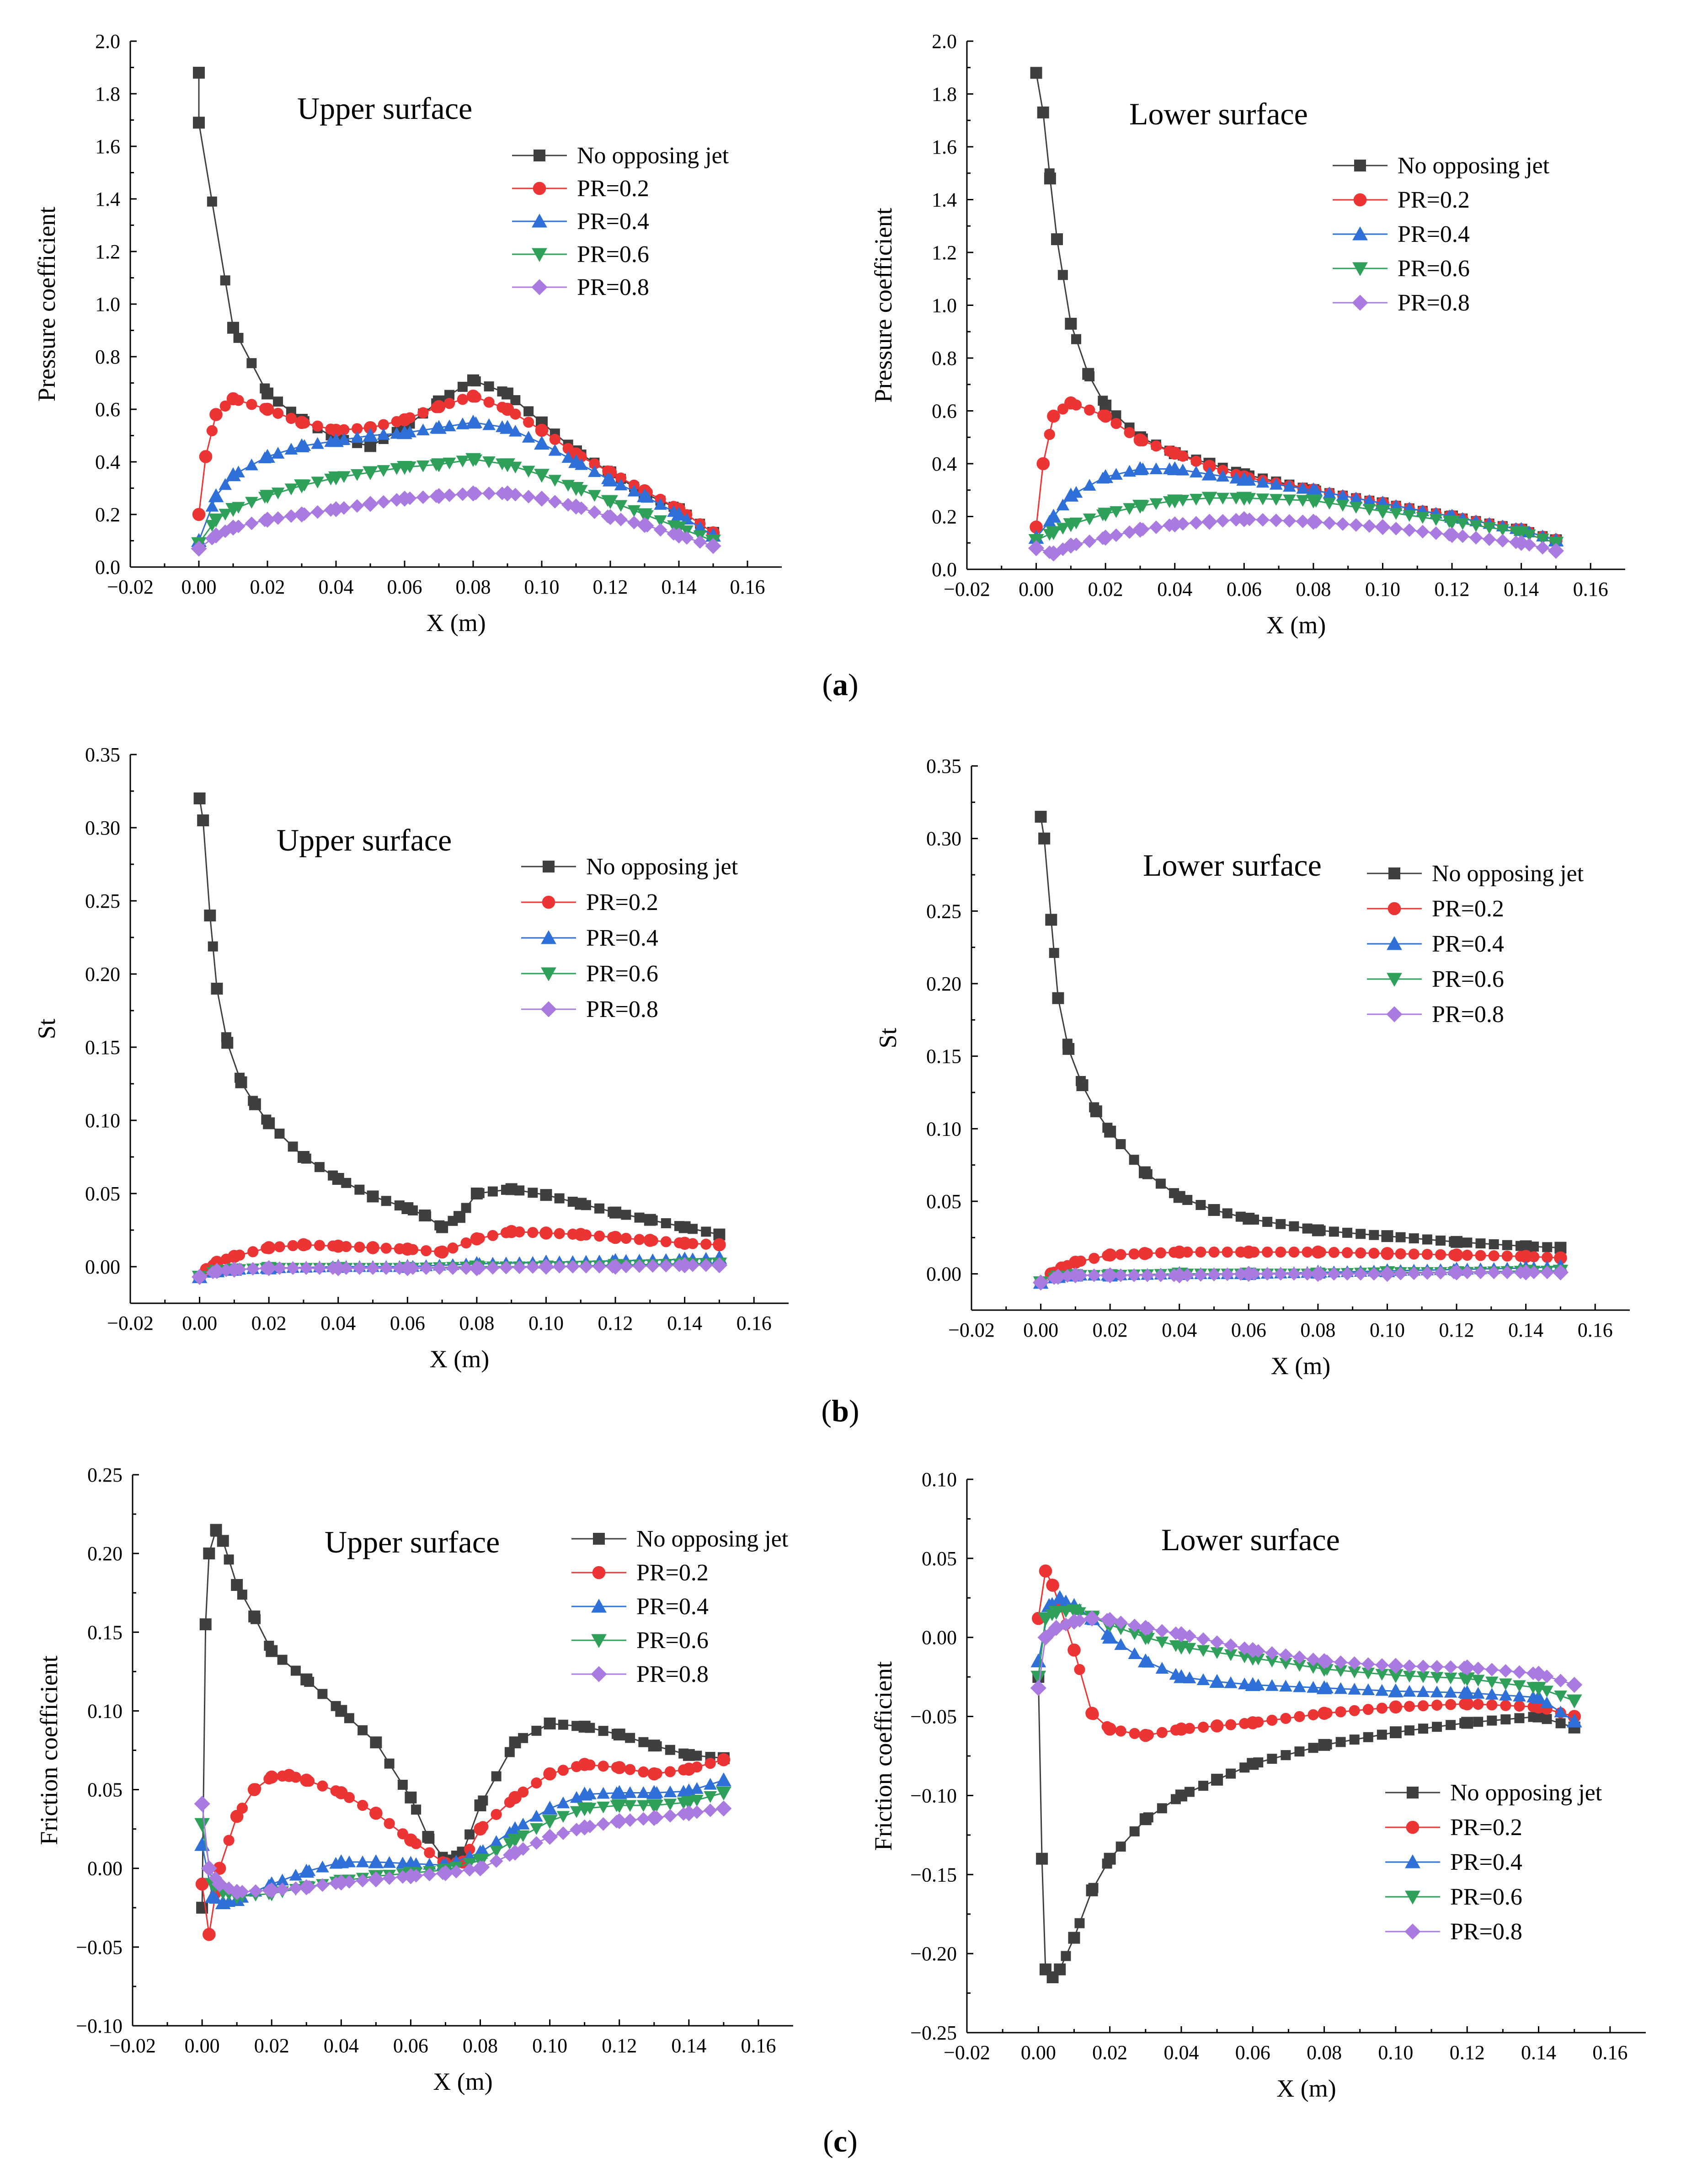 The height and width of the screenshot is (2184, 1681). What do you see at coordinates (1317, 1330) in the screenshot?
I see `chart-b-lower-x-tick-label: 0.08` at bounding box center [1317, 1330].